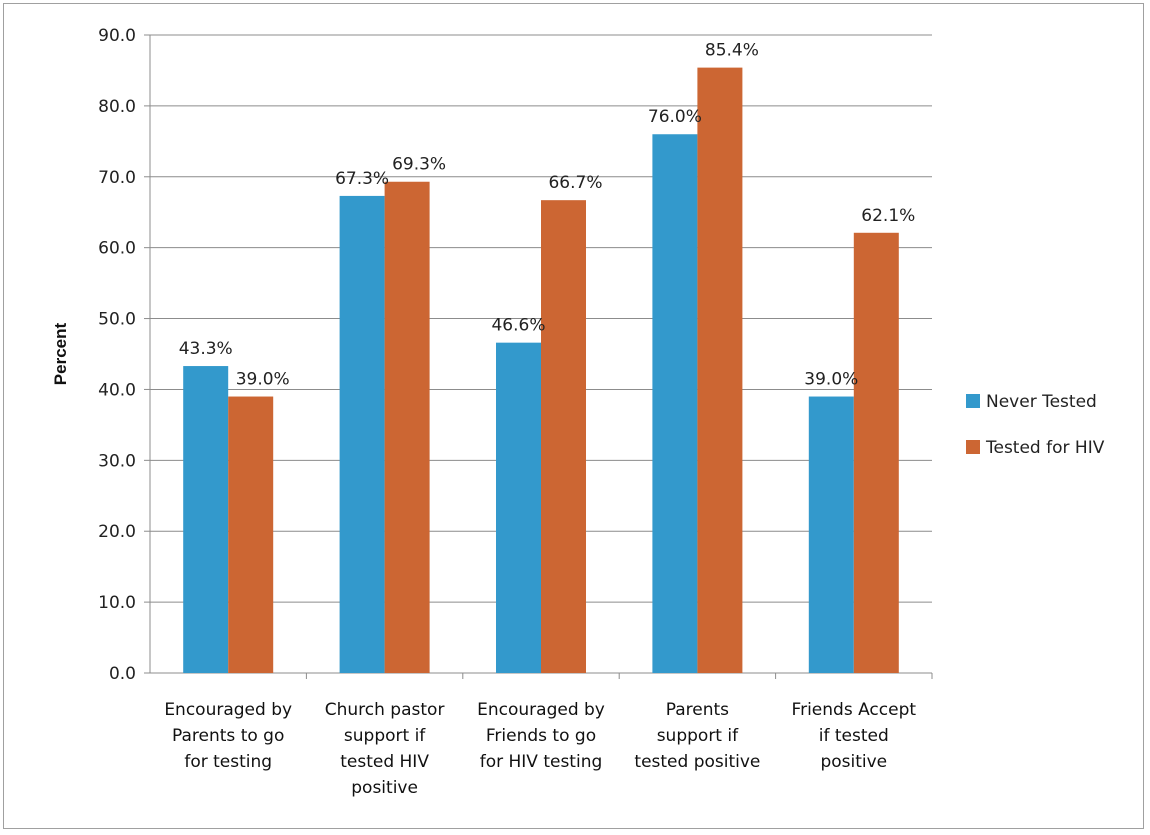 The height and width of the screenshot is (835, 1150). I want to click on y-tick-label: 30.0, so click(117, 461).